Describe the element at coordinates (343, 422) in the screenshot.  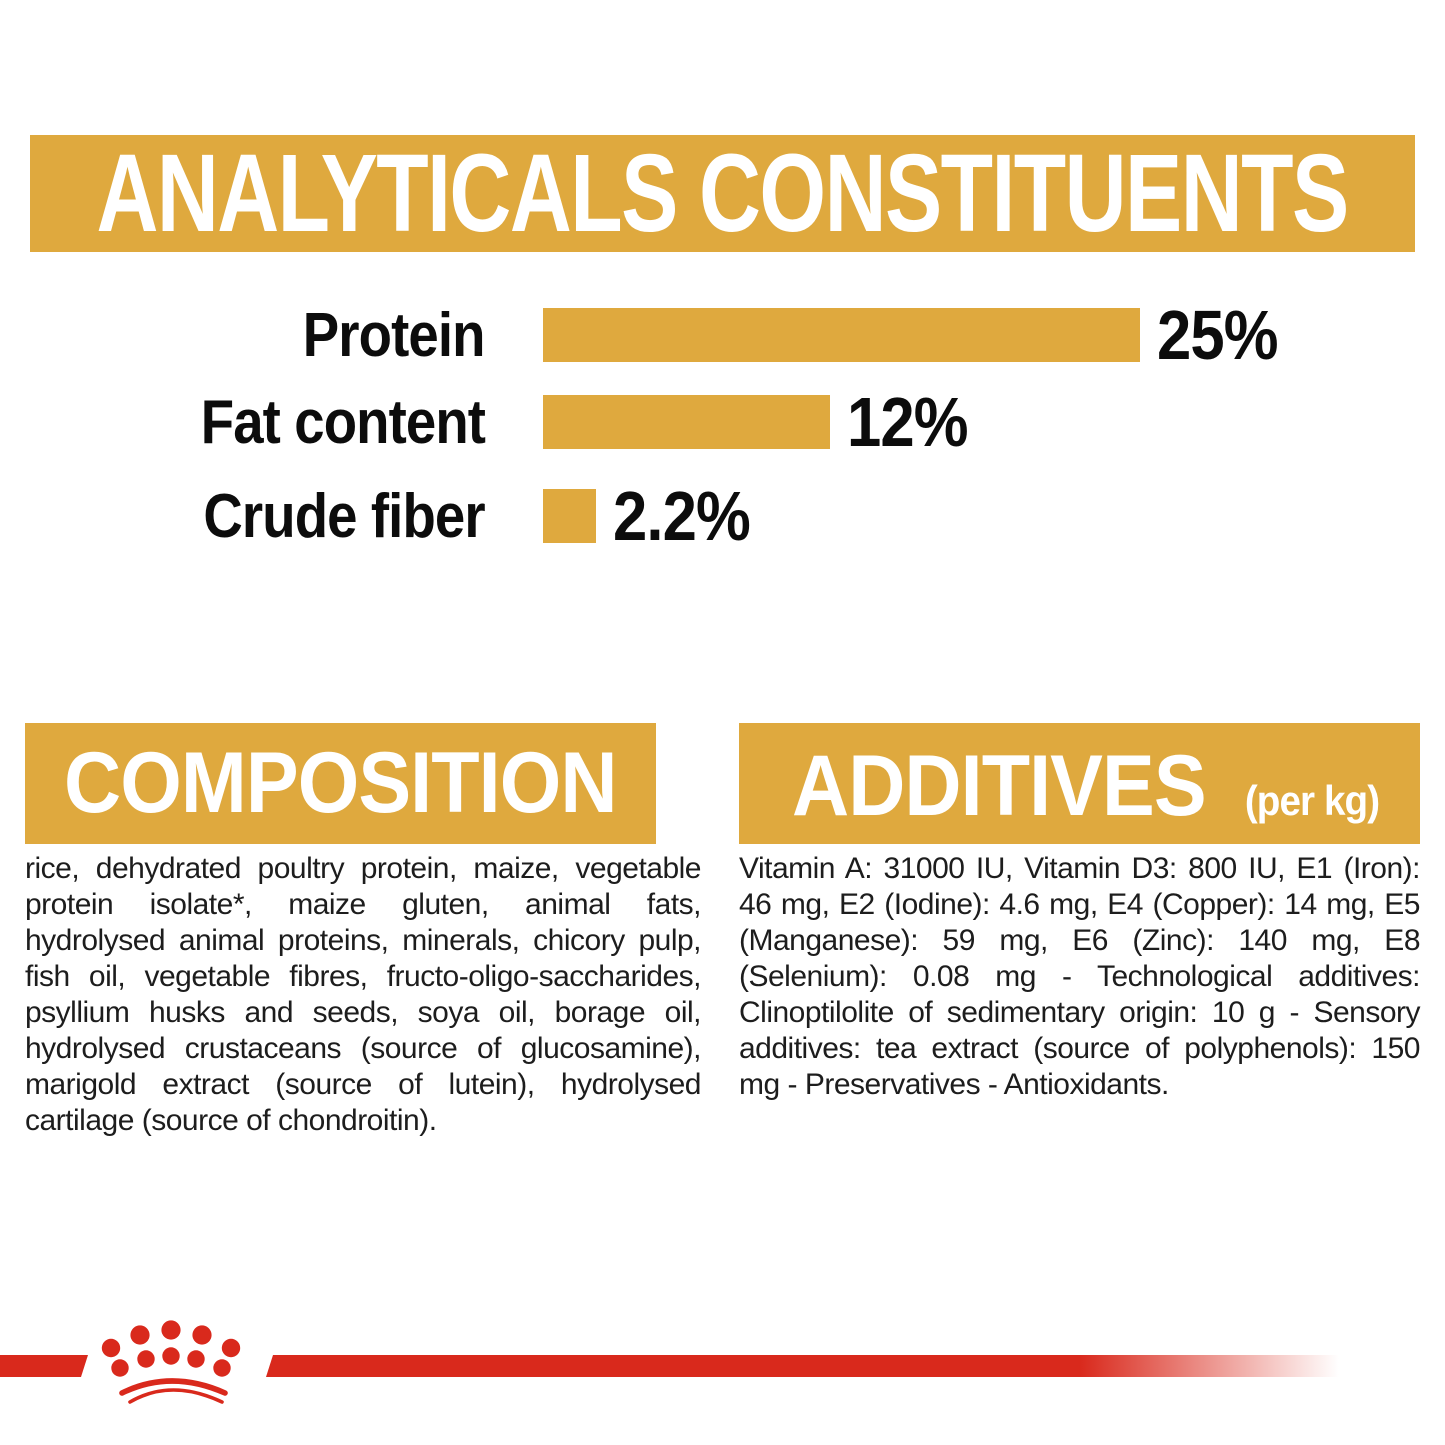
I see `bar-label-fat-content-text: Fat content` at that location.